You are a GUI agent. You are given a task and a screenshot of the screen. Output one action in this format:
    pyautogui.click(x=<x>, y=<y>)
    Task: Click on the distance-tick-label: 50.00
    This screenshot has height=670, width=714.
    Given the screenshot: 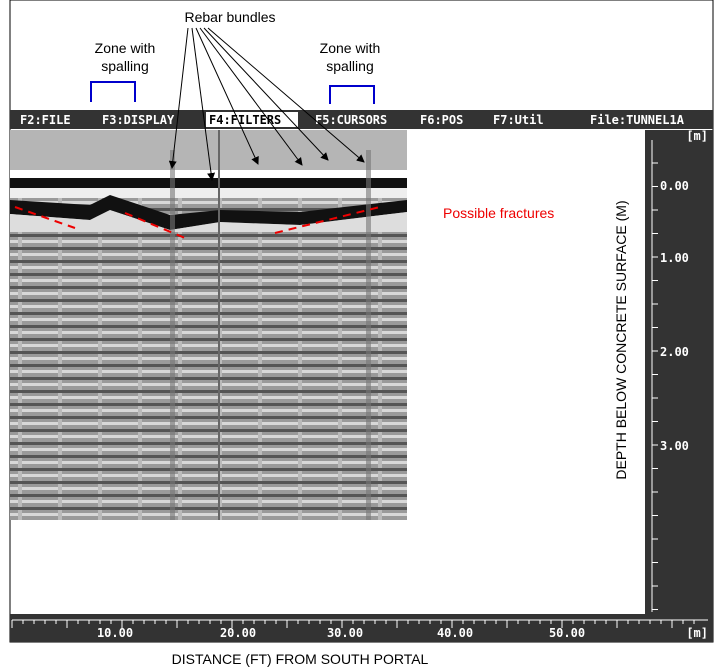 What is the action you would take?
    pyautogui.click(x=567, y=633)
    